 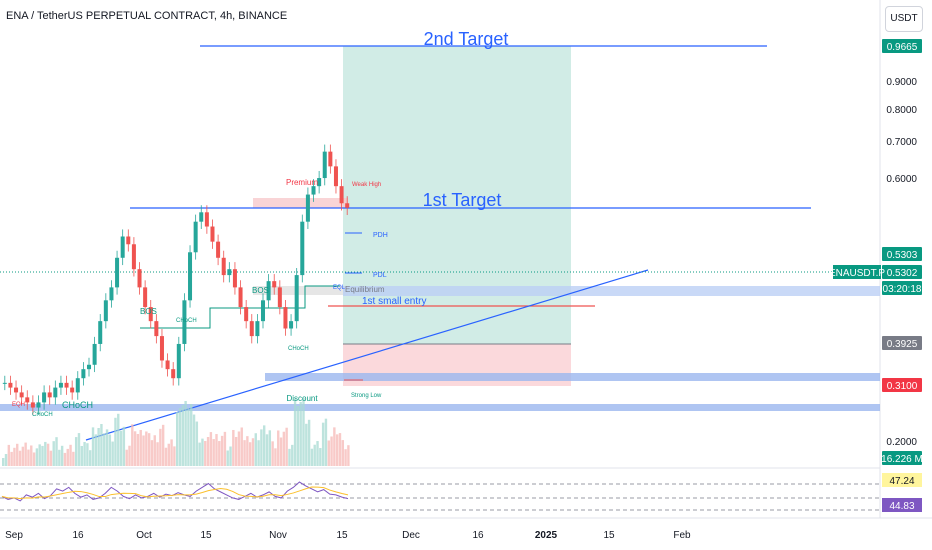 What do you see at coordinates (478, 535) in the screenshot?
I see `x-tick-label: 16` at bounding box center [478, 535].